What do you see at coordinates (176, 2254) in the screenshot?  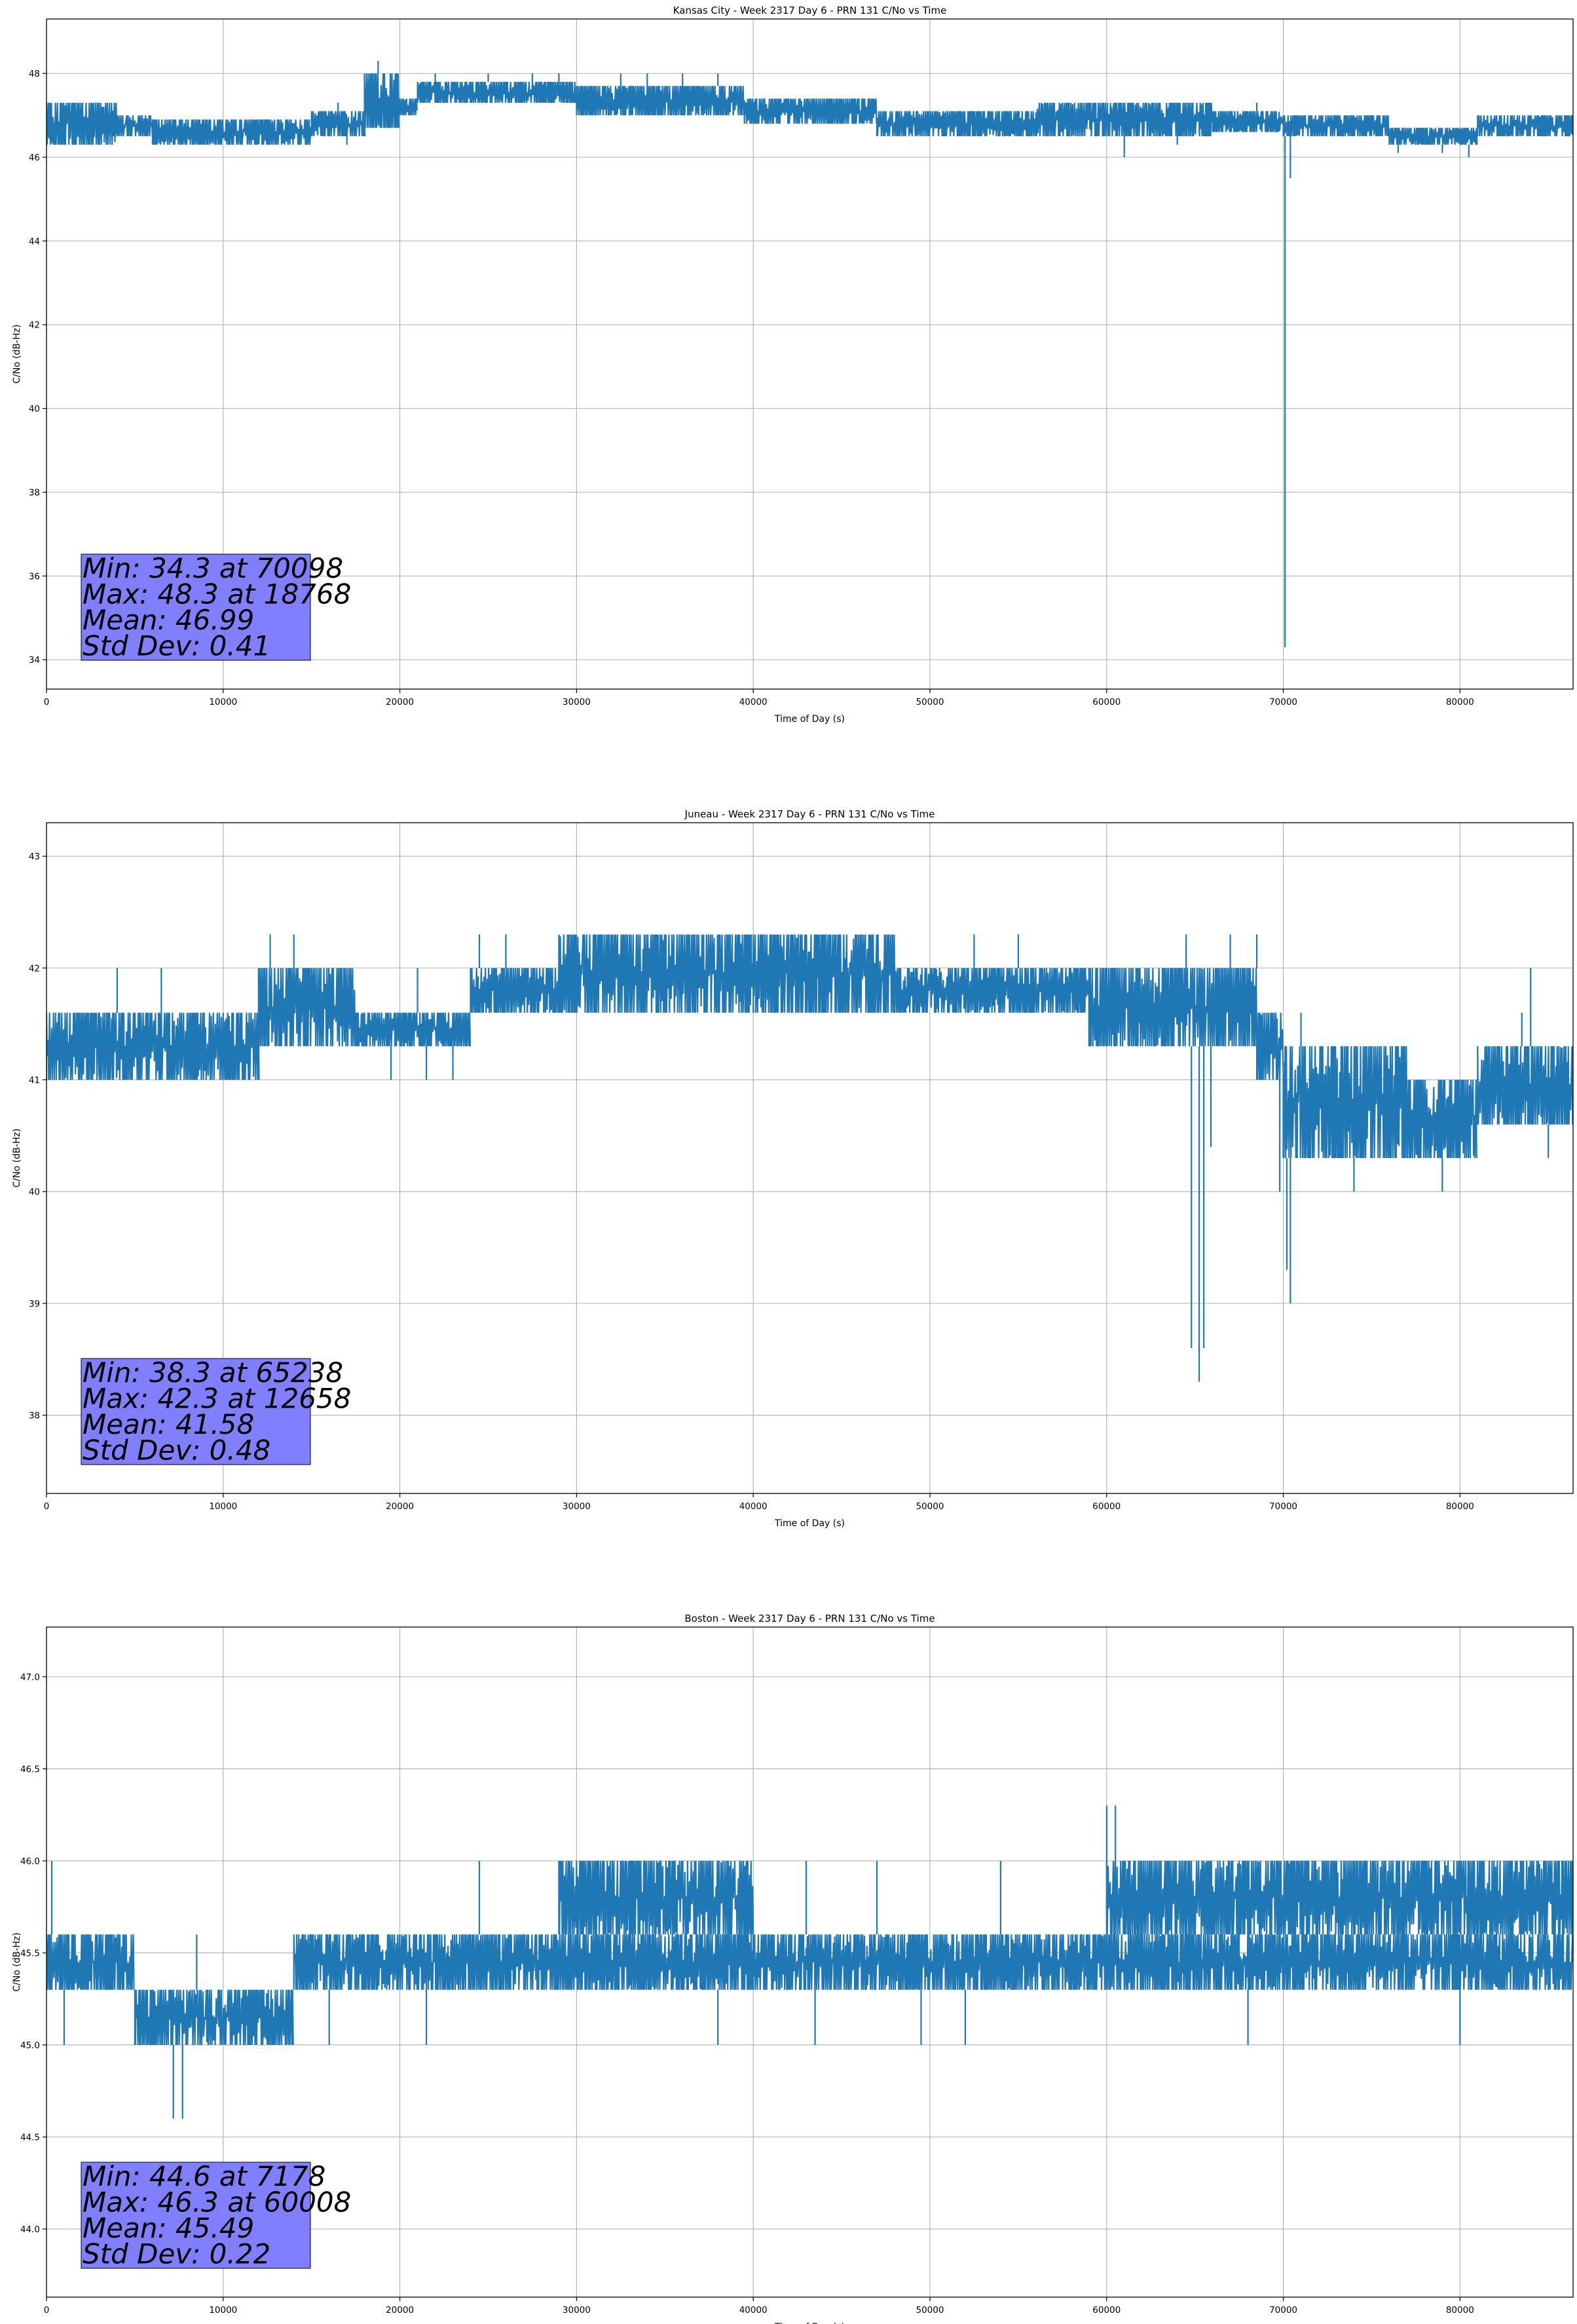 I see `stats-line: Std Dev: 0.22` at bounding box center [176, 2254].